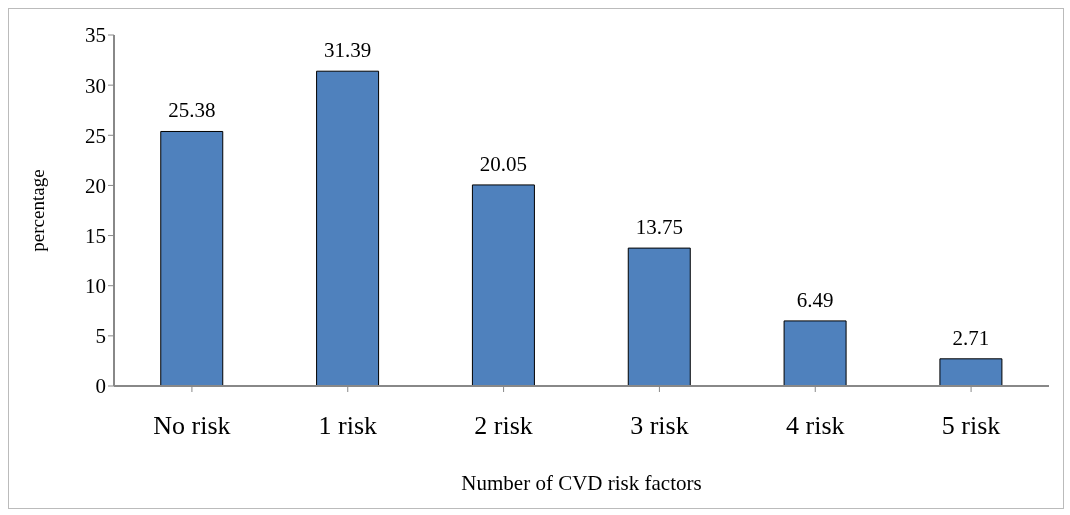 The height and width of the screenshot is (515, 1070). Describe the element at coordinates (192, 426) in the screenshot. I see `x-tick-label: No risk` at that location.